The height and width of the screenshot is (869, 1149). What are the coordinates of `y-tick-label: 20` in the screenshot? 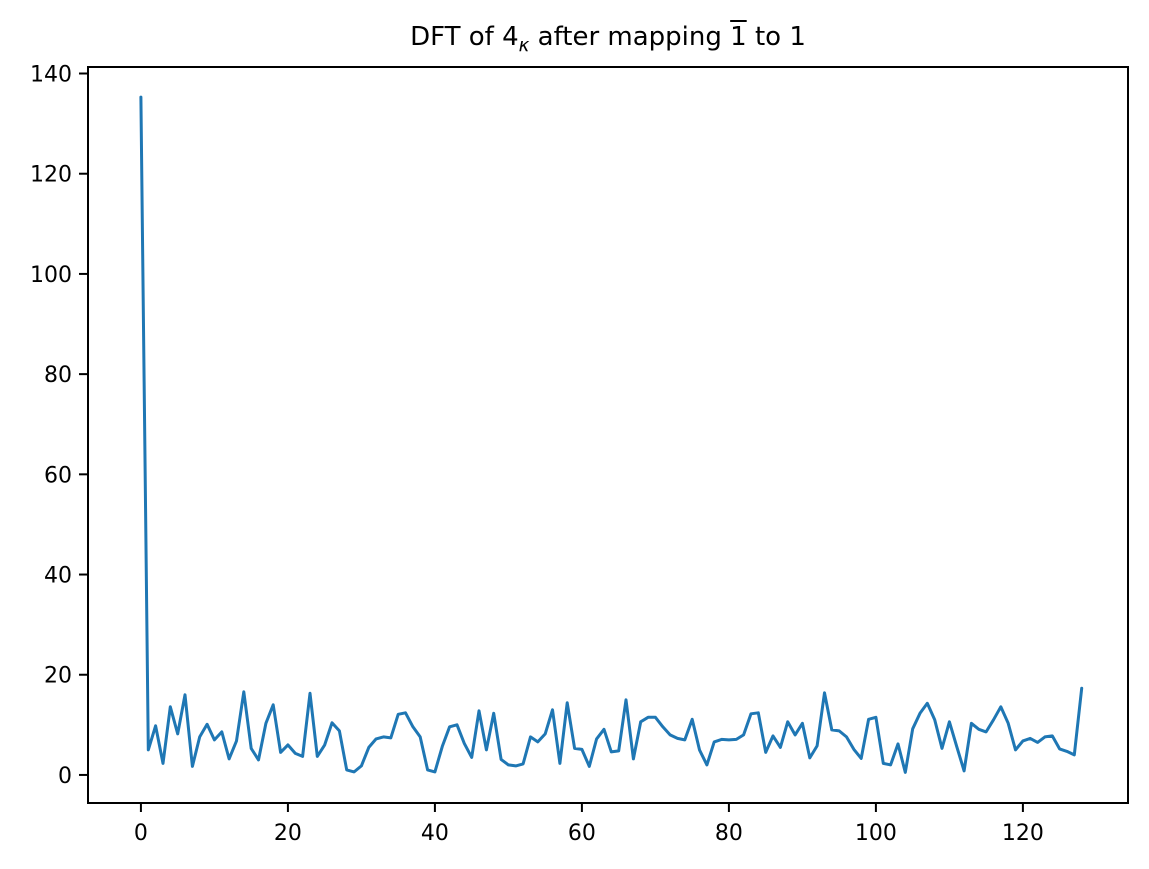 It's located at (58, 676).